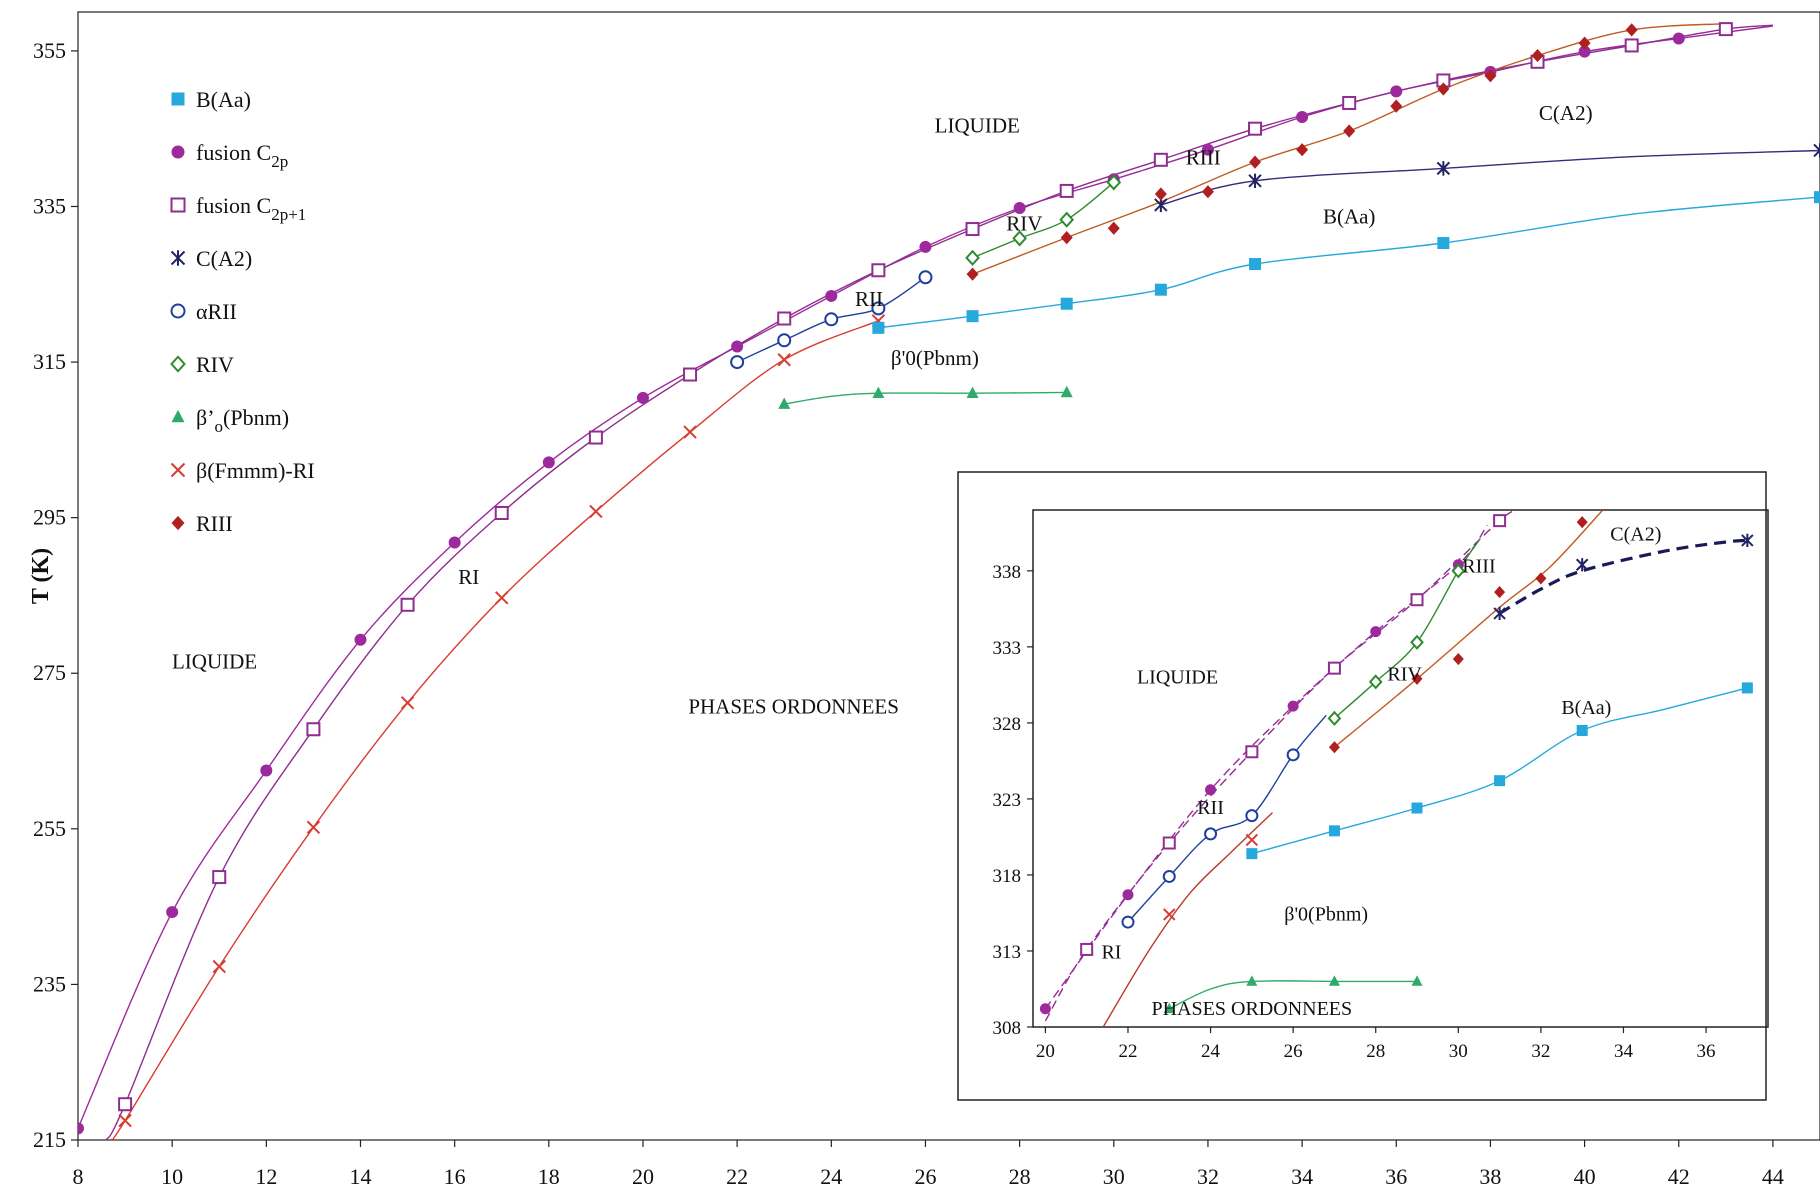 The image size is (1820, 1203). I want to click on x-tick-label: 10, so click(172, 1176).